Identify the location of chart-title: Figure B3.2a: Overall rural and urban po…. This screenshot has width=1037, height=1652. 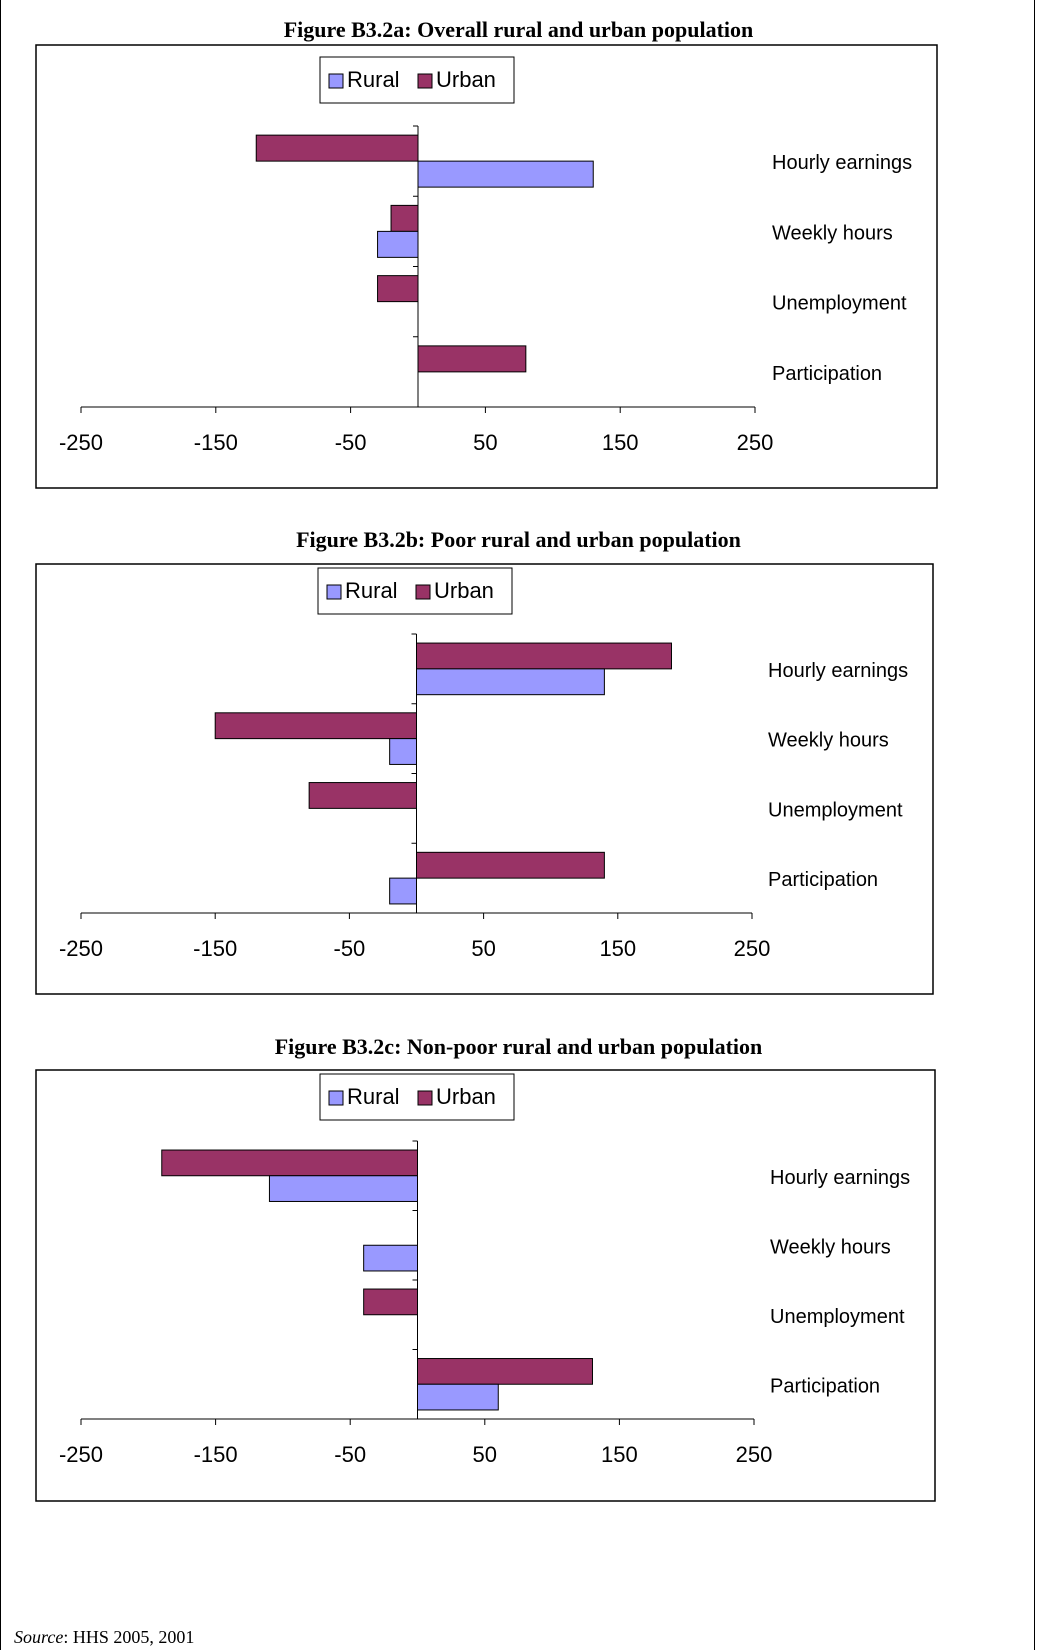
(518, 29).